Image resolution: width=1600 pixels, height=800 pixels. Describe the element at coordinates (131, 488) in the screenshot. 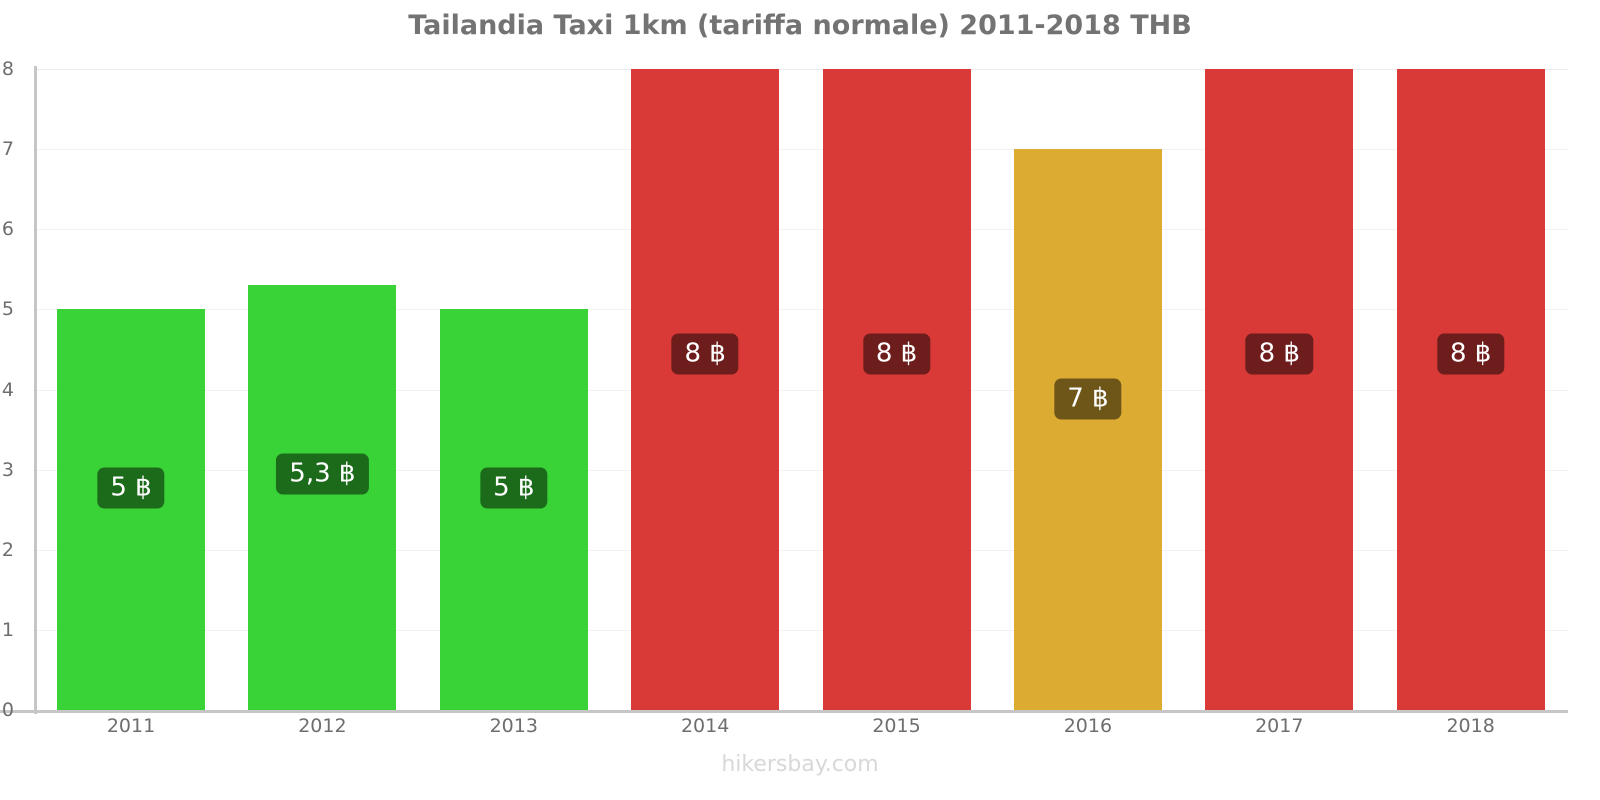

I see `value-label-2011: 5 ฿` at that location.